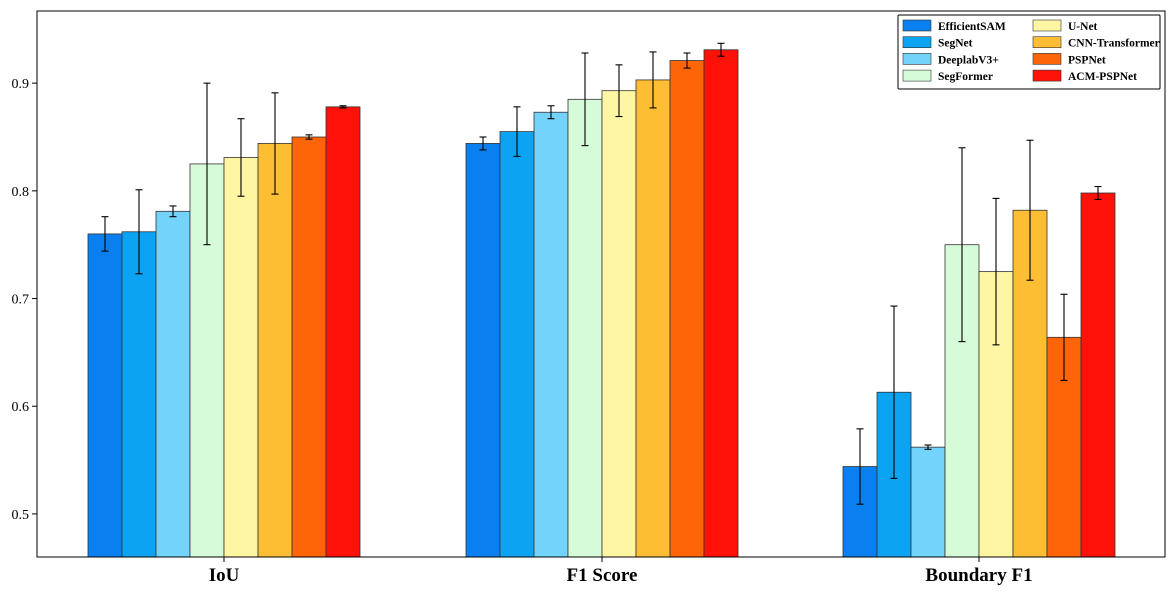 The height and width of the screenshot is (591, 1176). I want to click on legend-box, so click(1029, 52).